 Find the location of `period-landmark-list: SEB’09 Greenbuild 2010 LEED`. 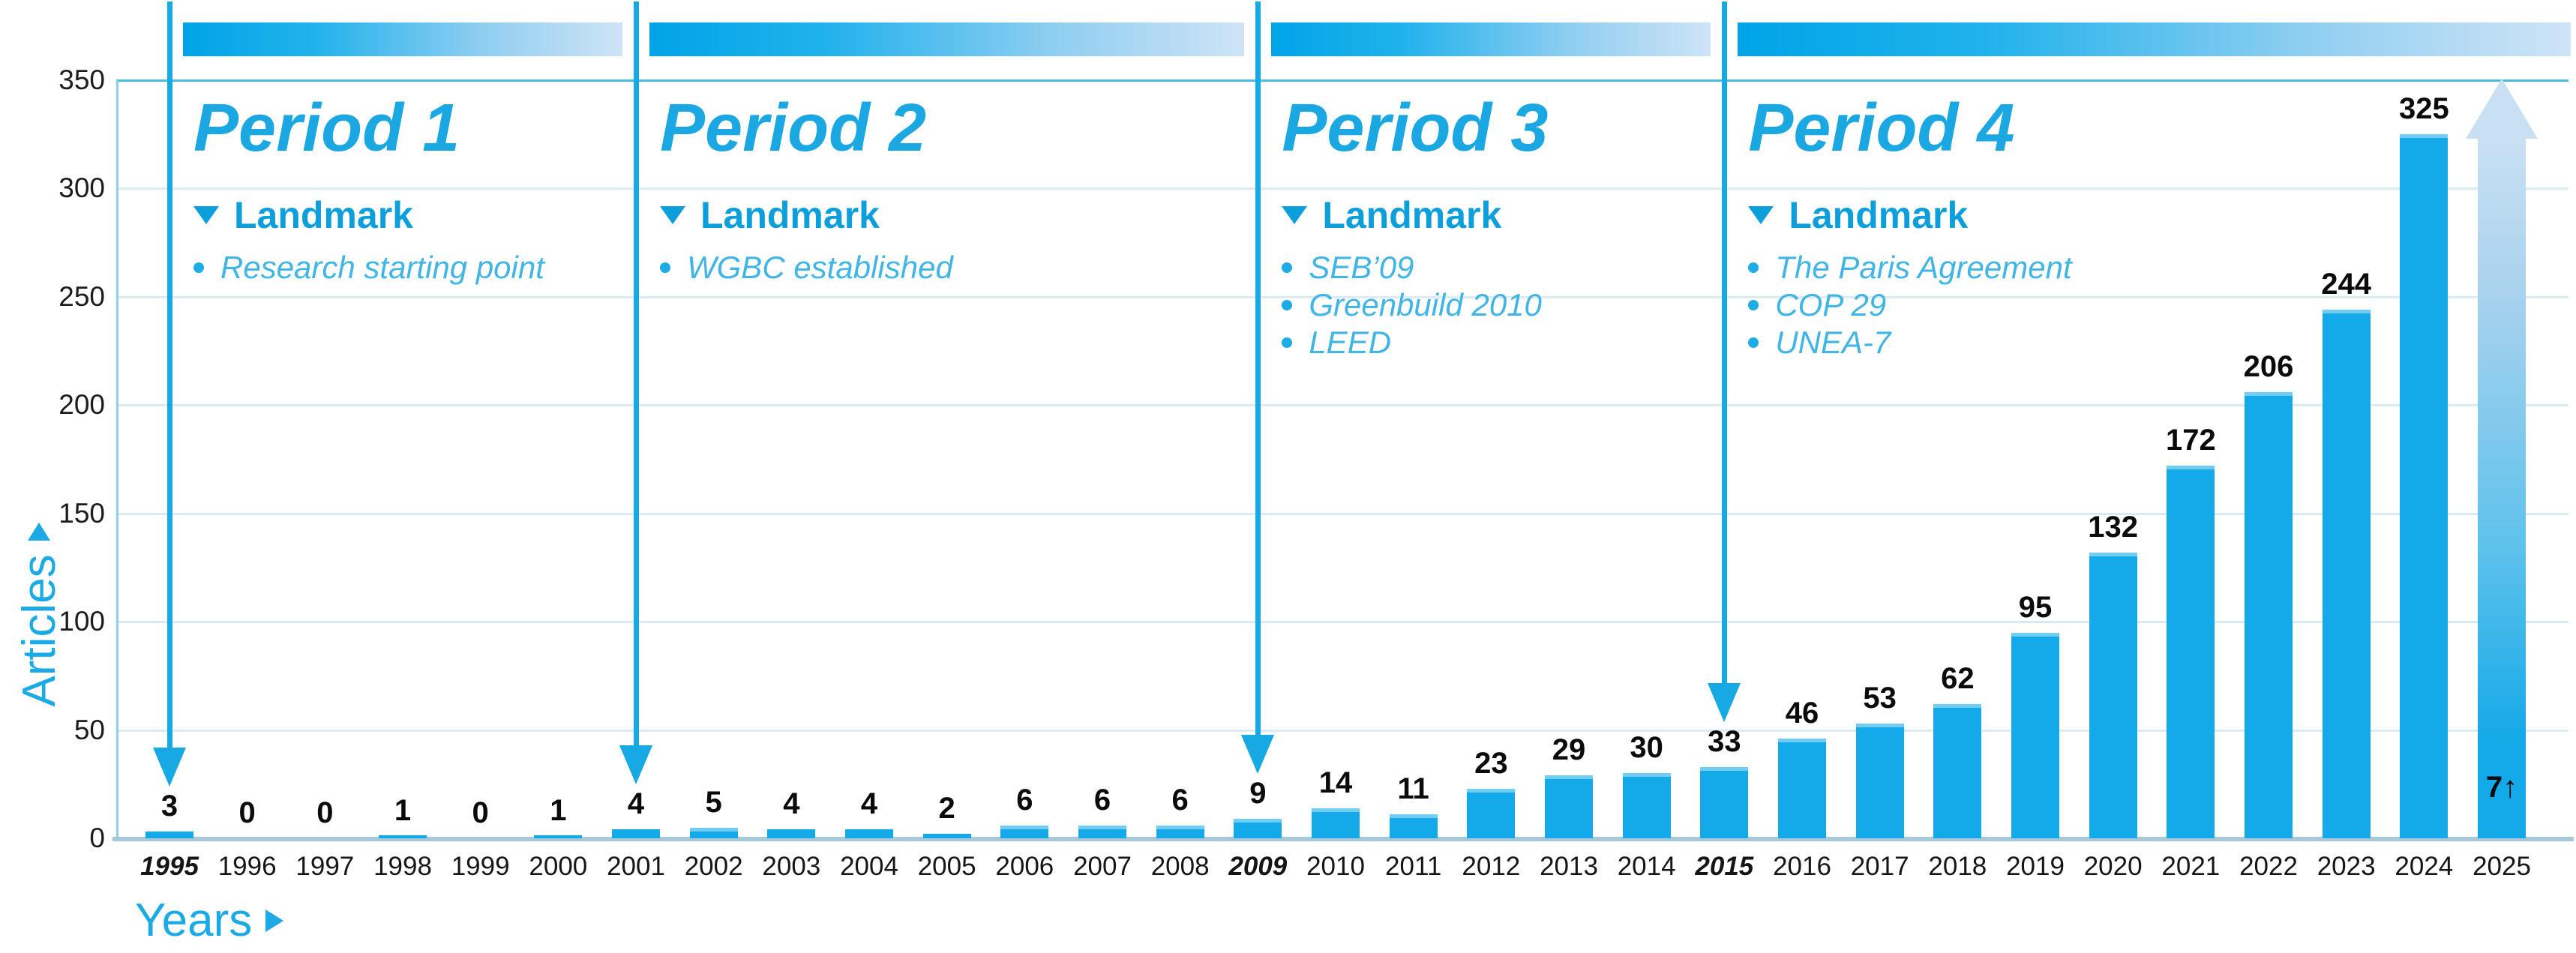

period-landmark-list: SEB’09 Greenbuild 2010 LEED is located at coordinates (1412, 305).